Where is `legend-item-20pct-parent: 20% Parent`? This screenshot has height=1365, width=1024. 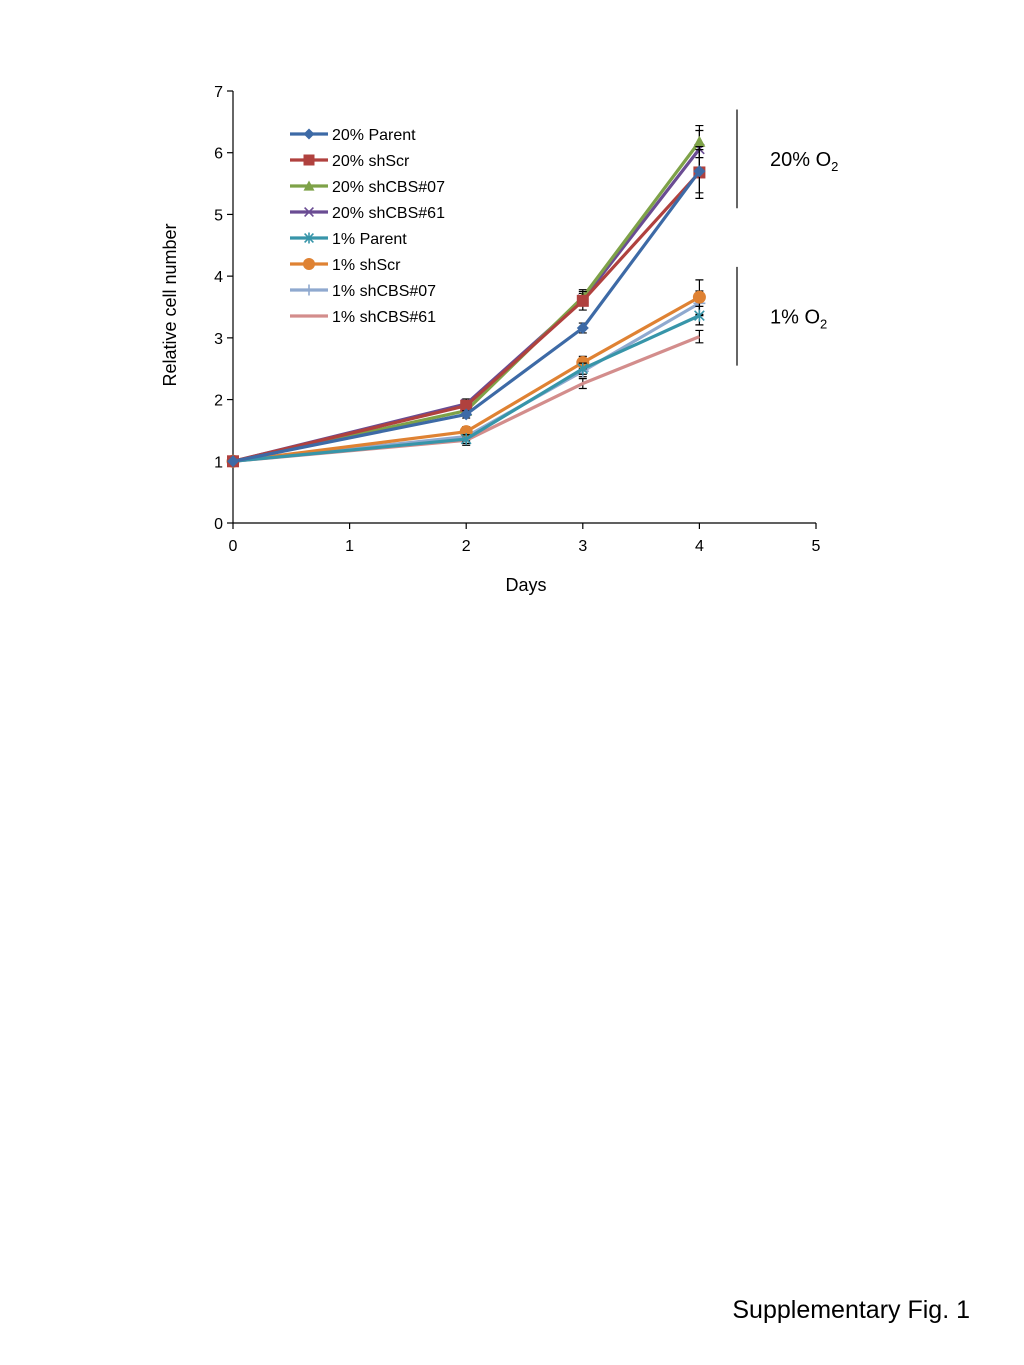
legend-item-20pct-parent: 20% Parent is located at coordinates (353, 135).